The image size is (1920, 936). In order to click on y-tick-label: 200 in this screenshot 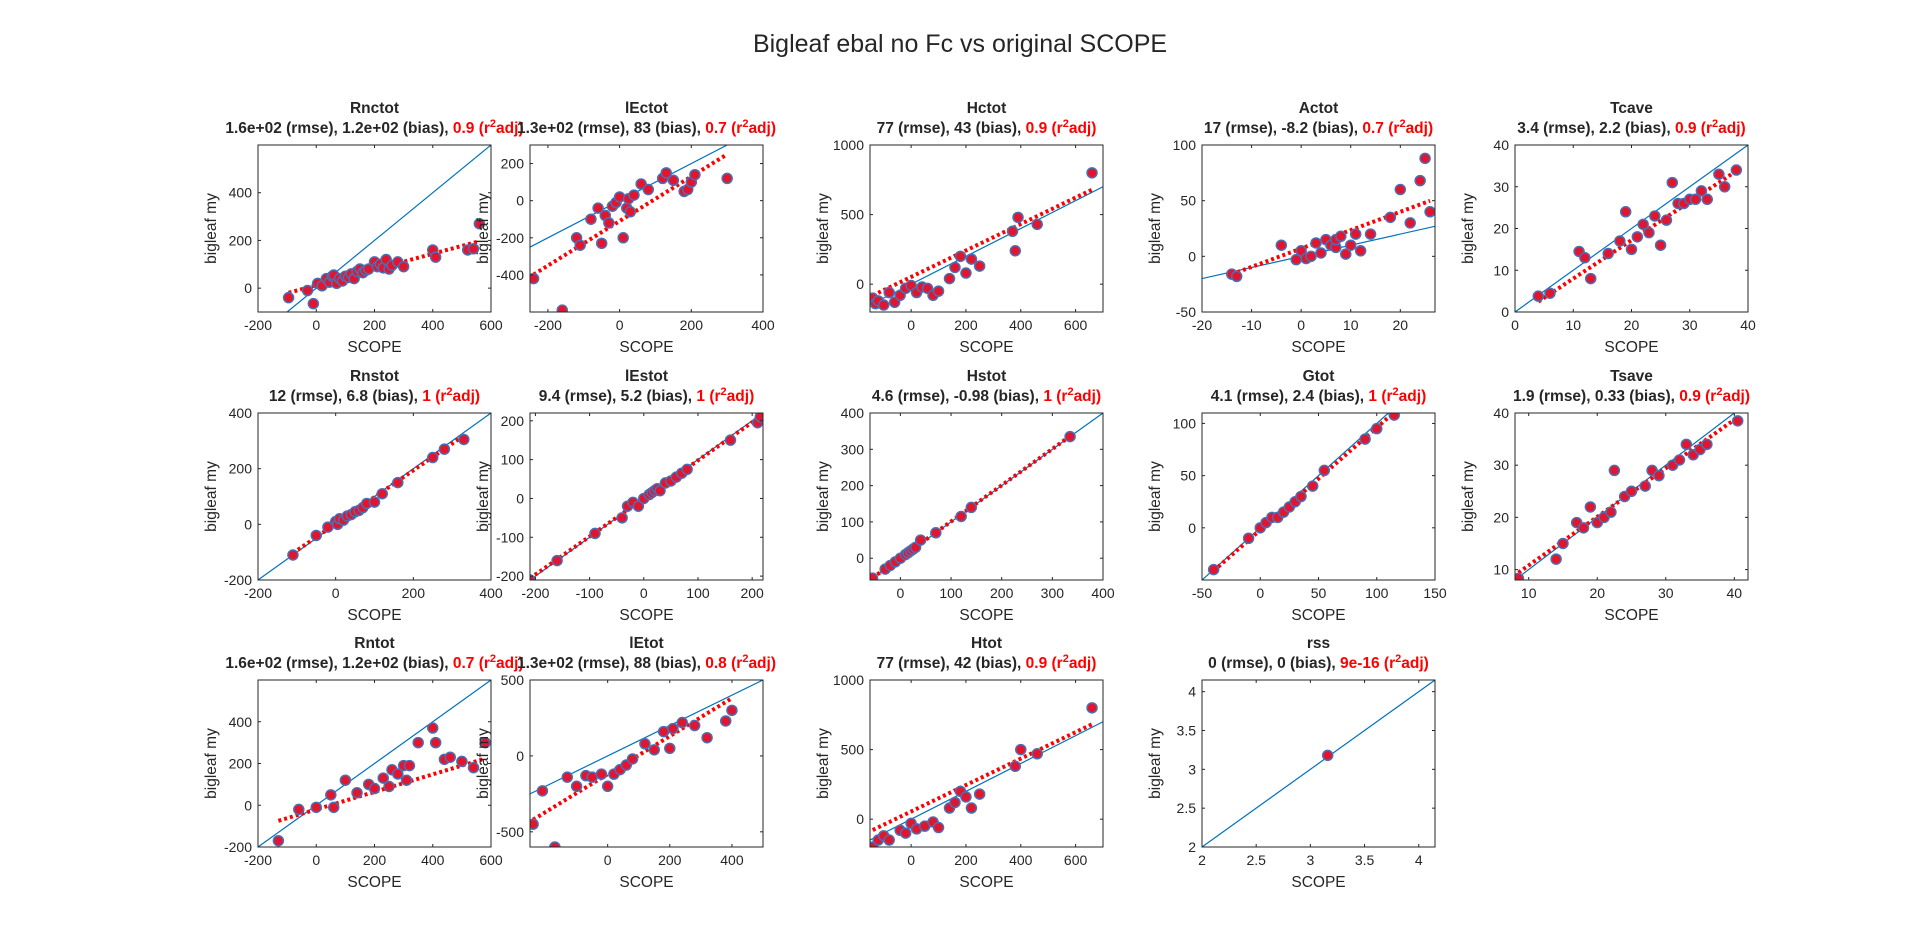, I will do `click(853, 486)`.